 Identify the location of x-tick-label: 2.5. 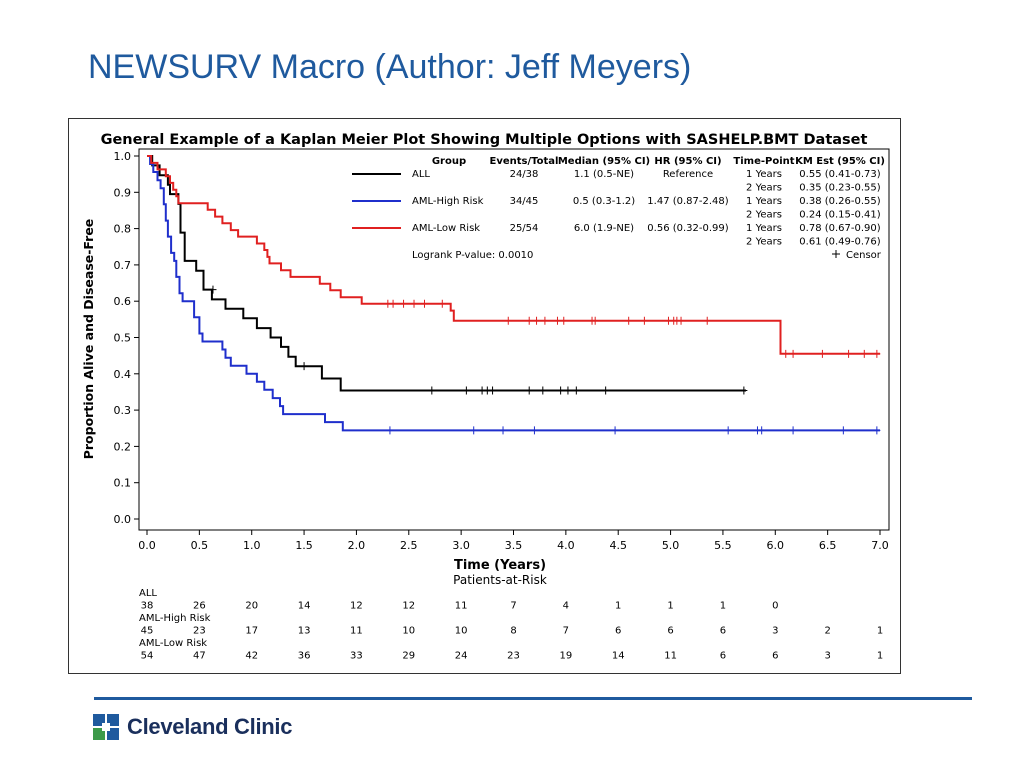
(409, 545).